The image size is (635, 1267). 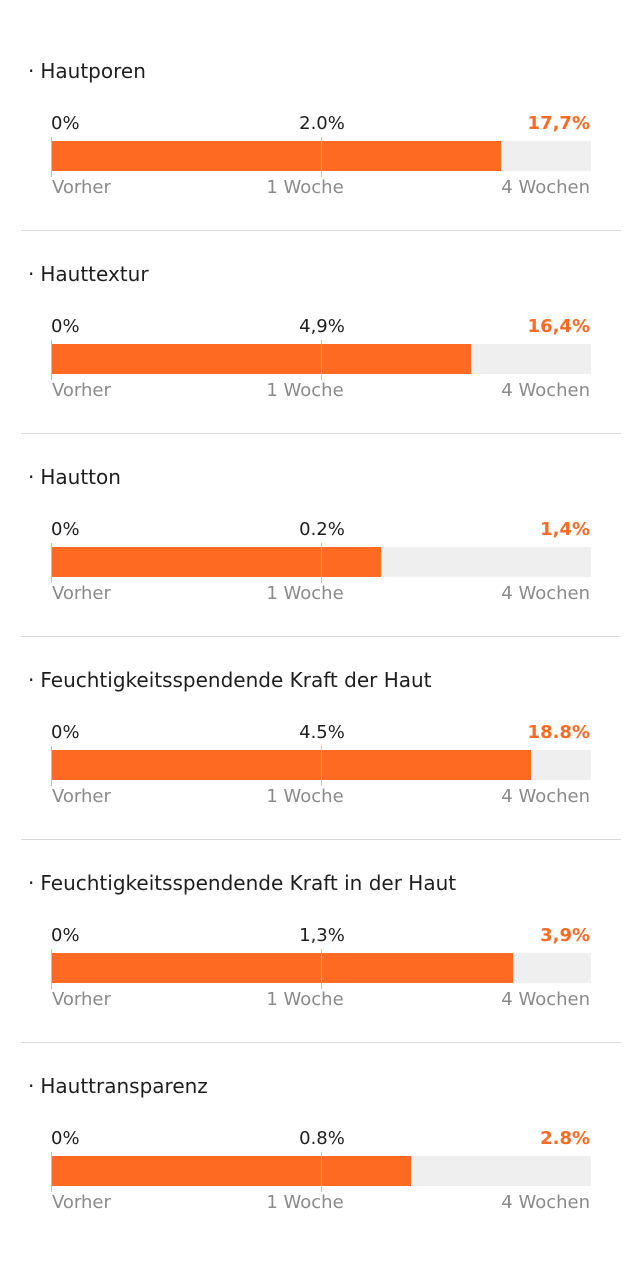 What do you see at coordinates (248, 883) in the screenshot?
I see `metric-name: Feuchtigkeitsspendende Kraft in der Haut` at bounding box center [248, 883].